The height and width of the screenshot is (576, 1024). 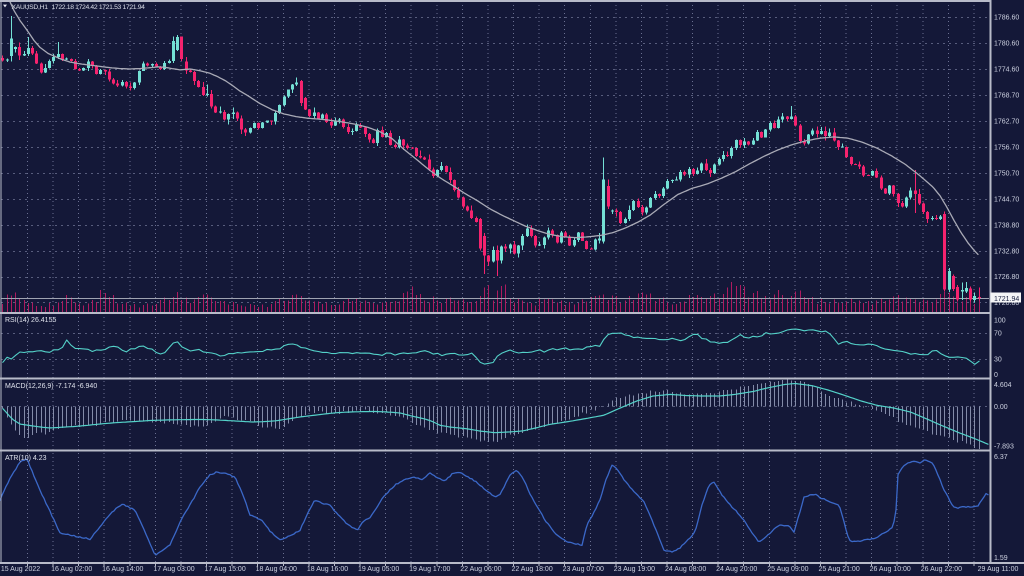 What do you see at coordinates (1006, 122) in the screenshot?
I see `svg-text: 1762.70` at bounding box center [1006, 122].